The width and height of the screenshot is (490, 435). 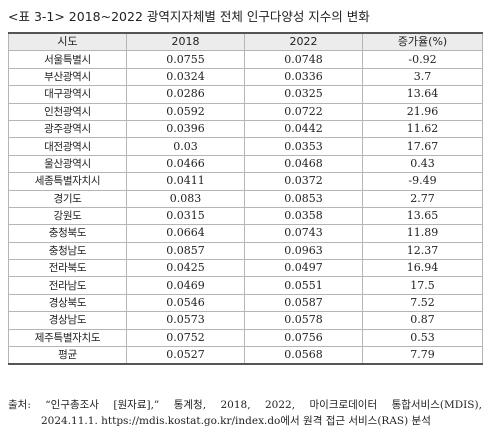 What do you see at coordinates (185, 355) in the screenshot?
I see `cell-2018: 0.0527` at bounding box center [185, 355].